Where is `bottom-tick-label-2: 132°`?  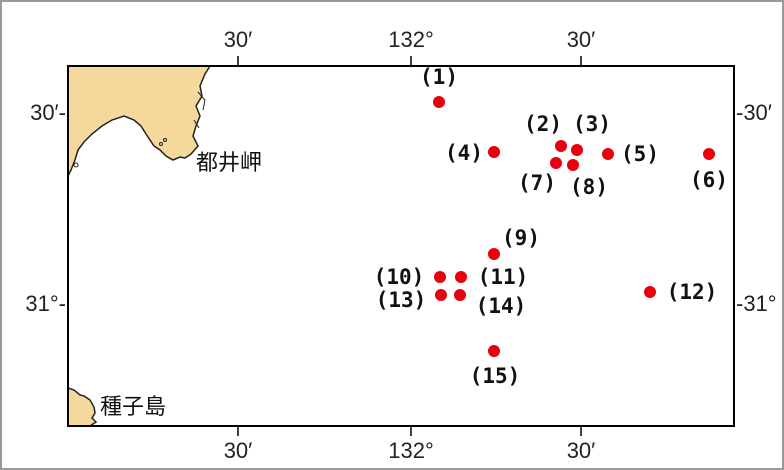 bottom-tick-label-2: 132° is located at coordinates (411, 450).